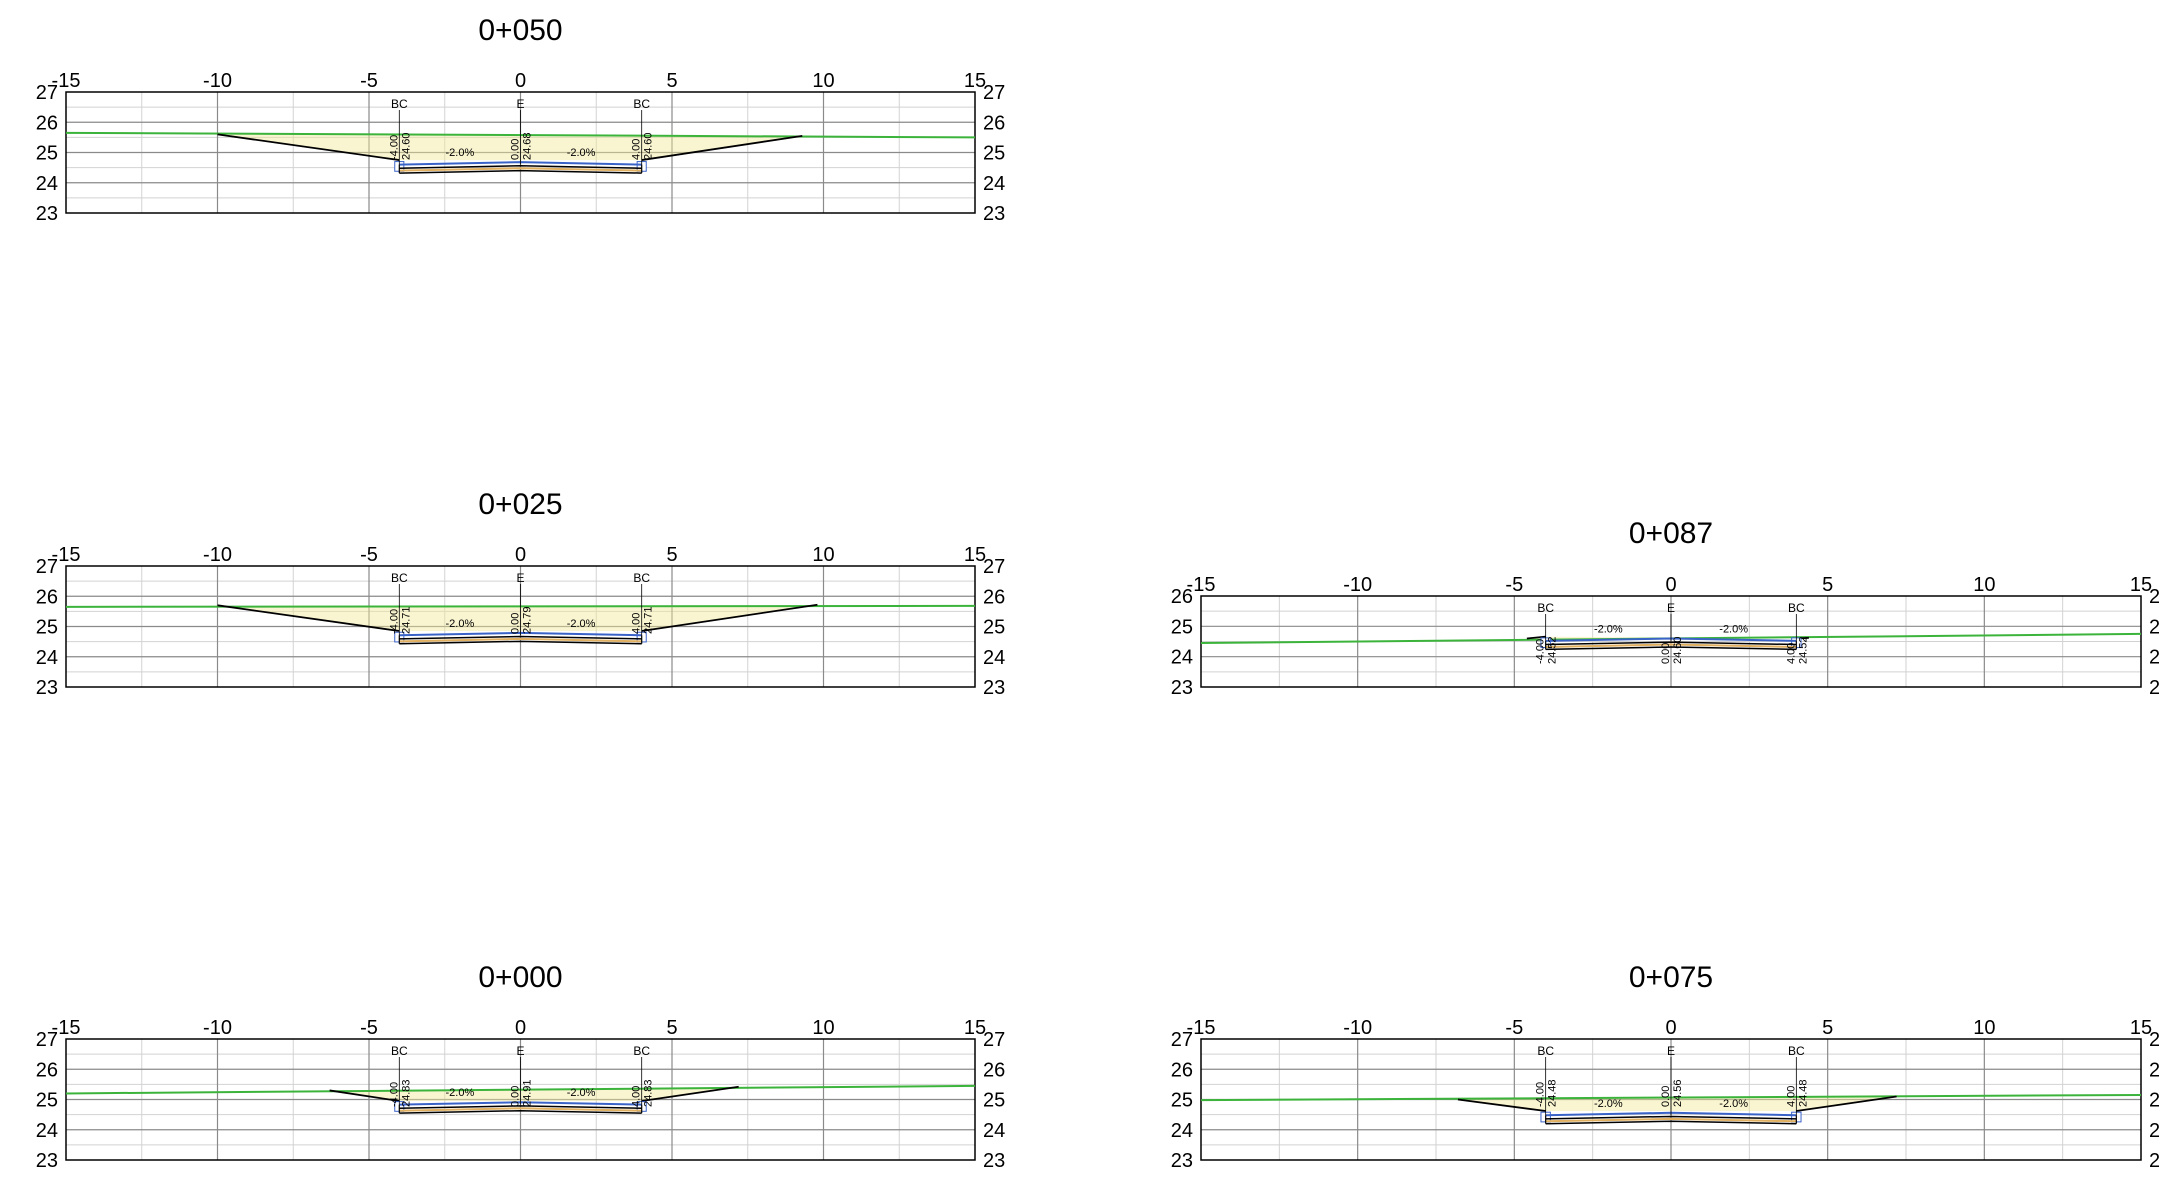  I want to click on station-title: 0+050, so click(520, 30).